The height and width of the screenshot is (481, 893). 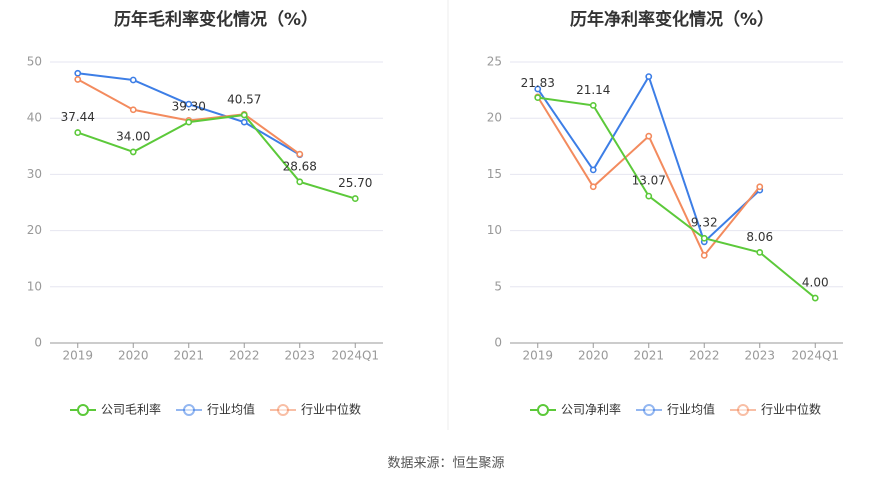 I want to click on data-label: 40.57, so click(x=244, y=99).